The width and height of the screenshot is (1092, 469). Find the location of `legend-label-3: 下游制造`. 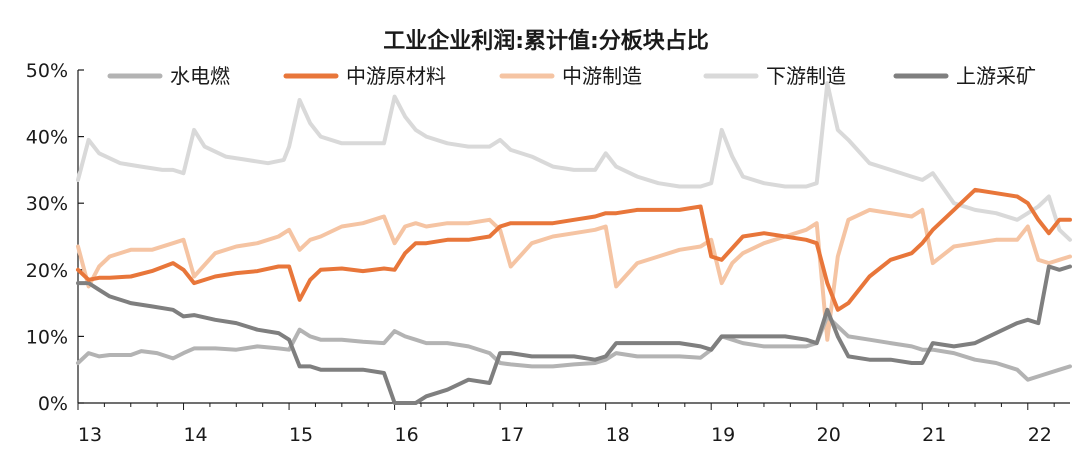

legend-label-3: 下游制造 is located at coordinates (806, 76).